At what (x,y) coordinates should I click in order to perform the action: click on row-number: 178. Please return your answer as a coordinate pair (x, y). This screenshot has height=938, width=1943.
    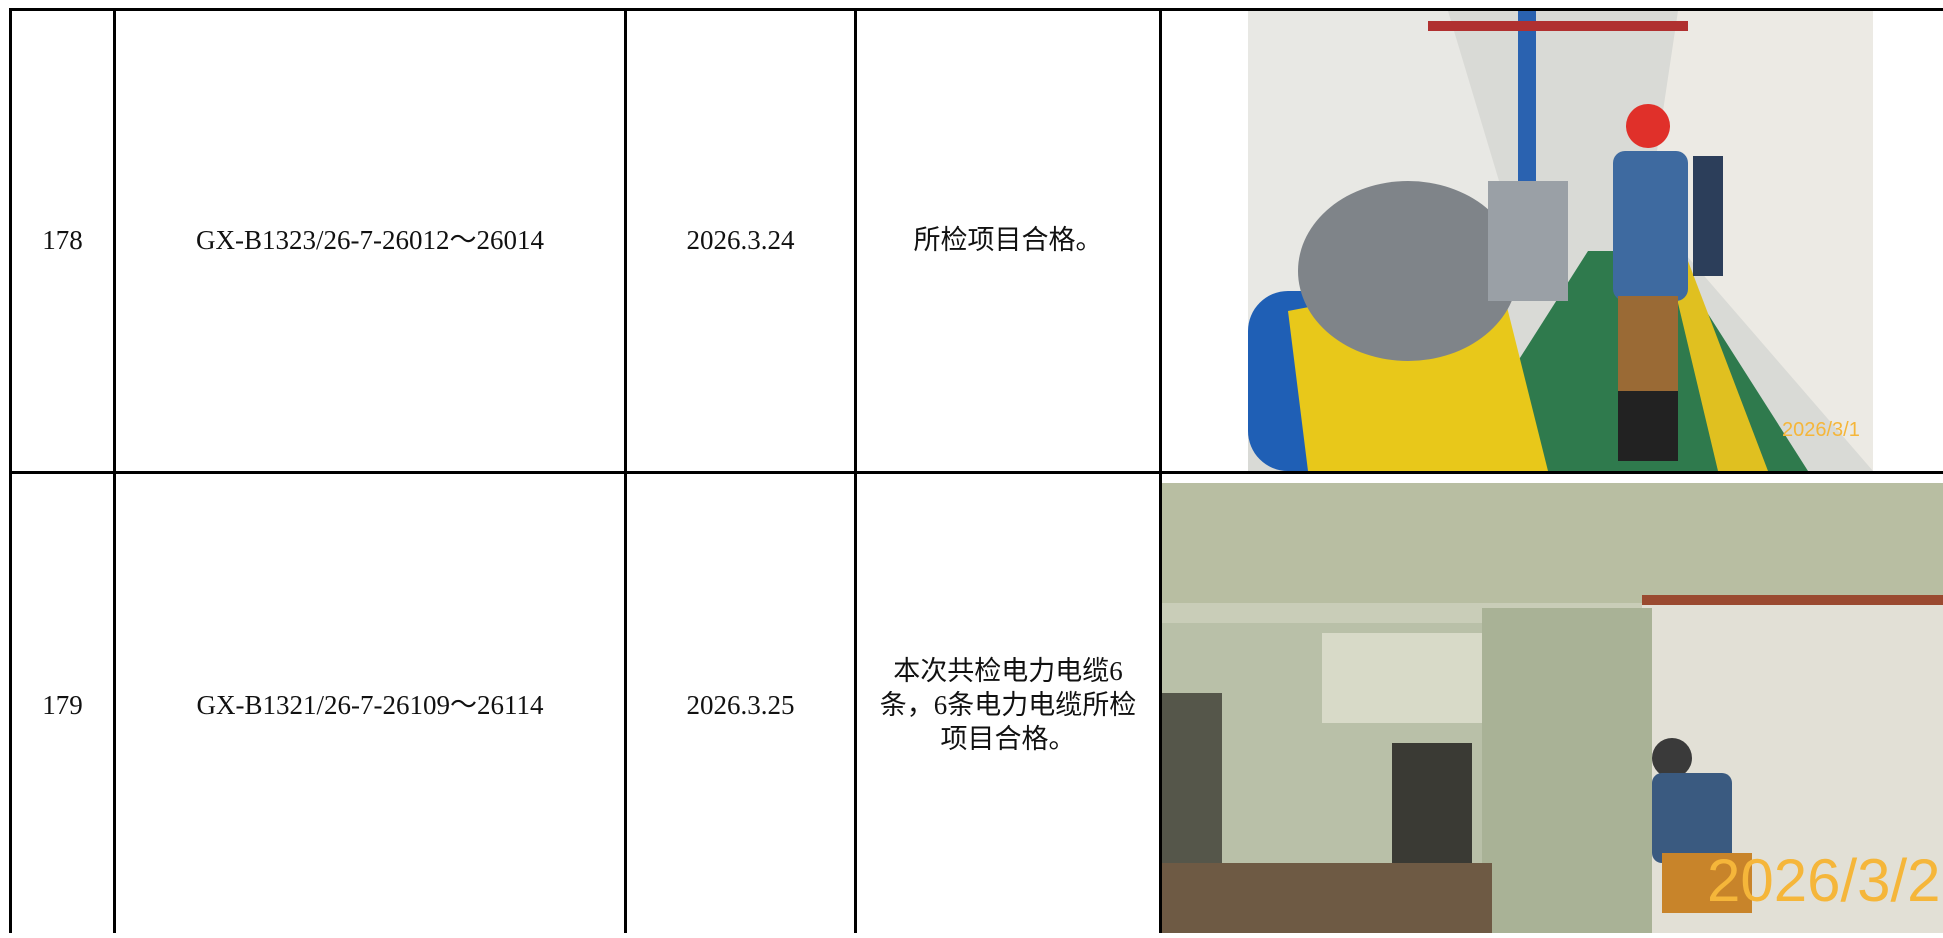
    Looking at the image, I should click on (62, 240).